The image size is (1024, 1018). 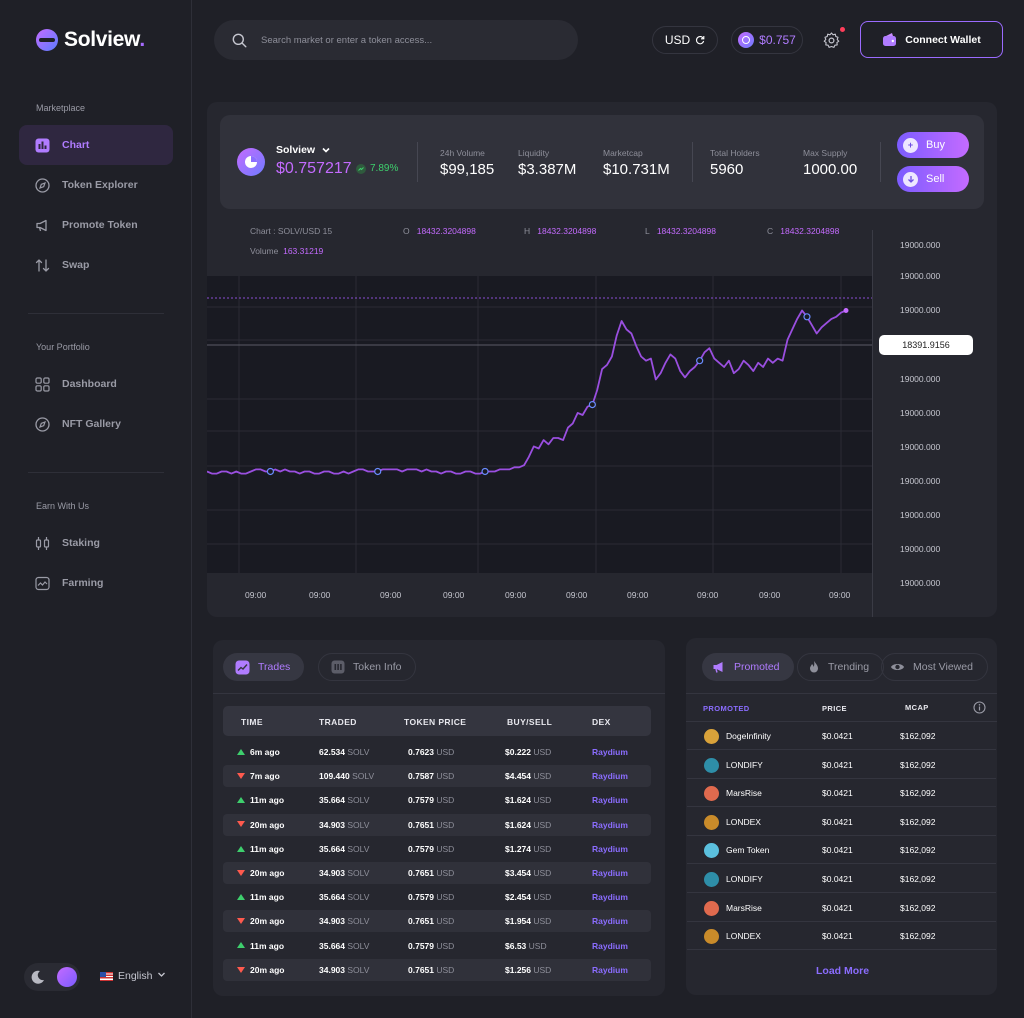 What do you see at coordinates (96, 583) in the screenshot?
I see `sidebar-item-farming: Farming` at bounding box center [96, 583].